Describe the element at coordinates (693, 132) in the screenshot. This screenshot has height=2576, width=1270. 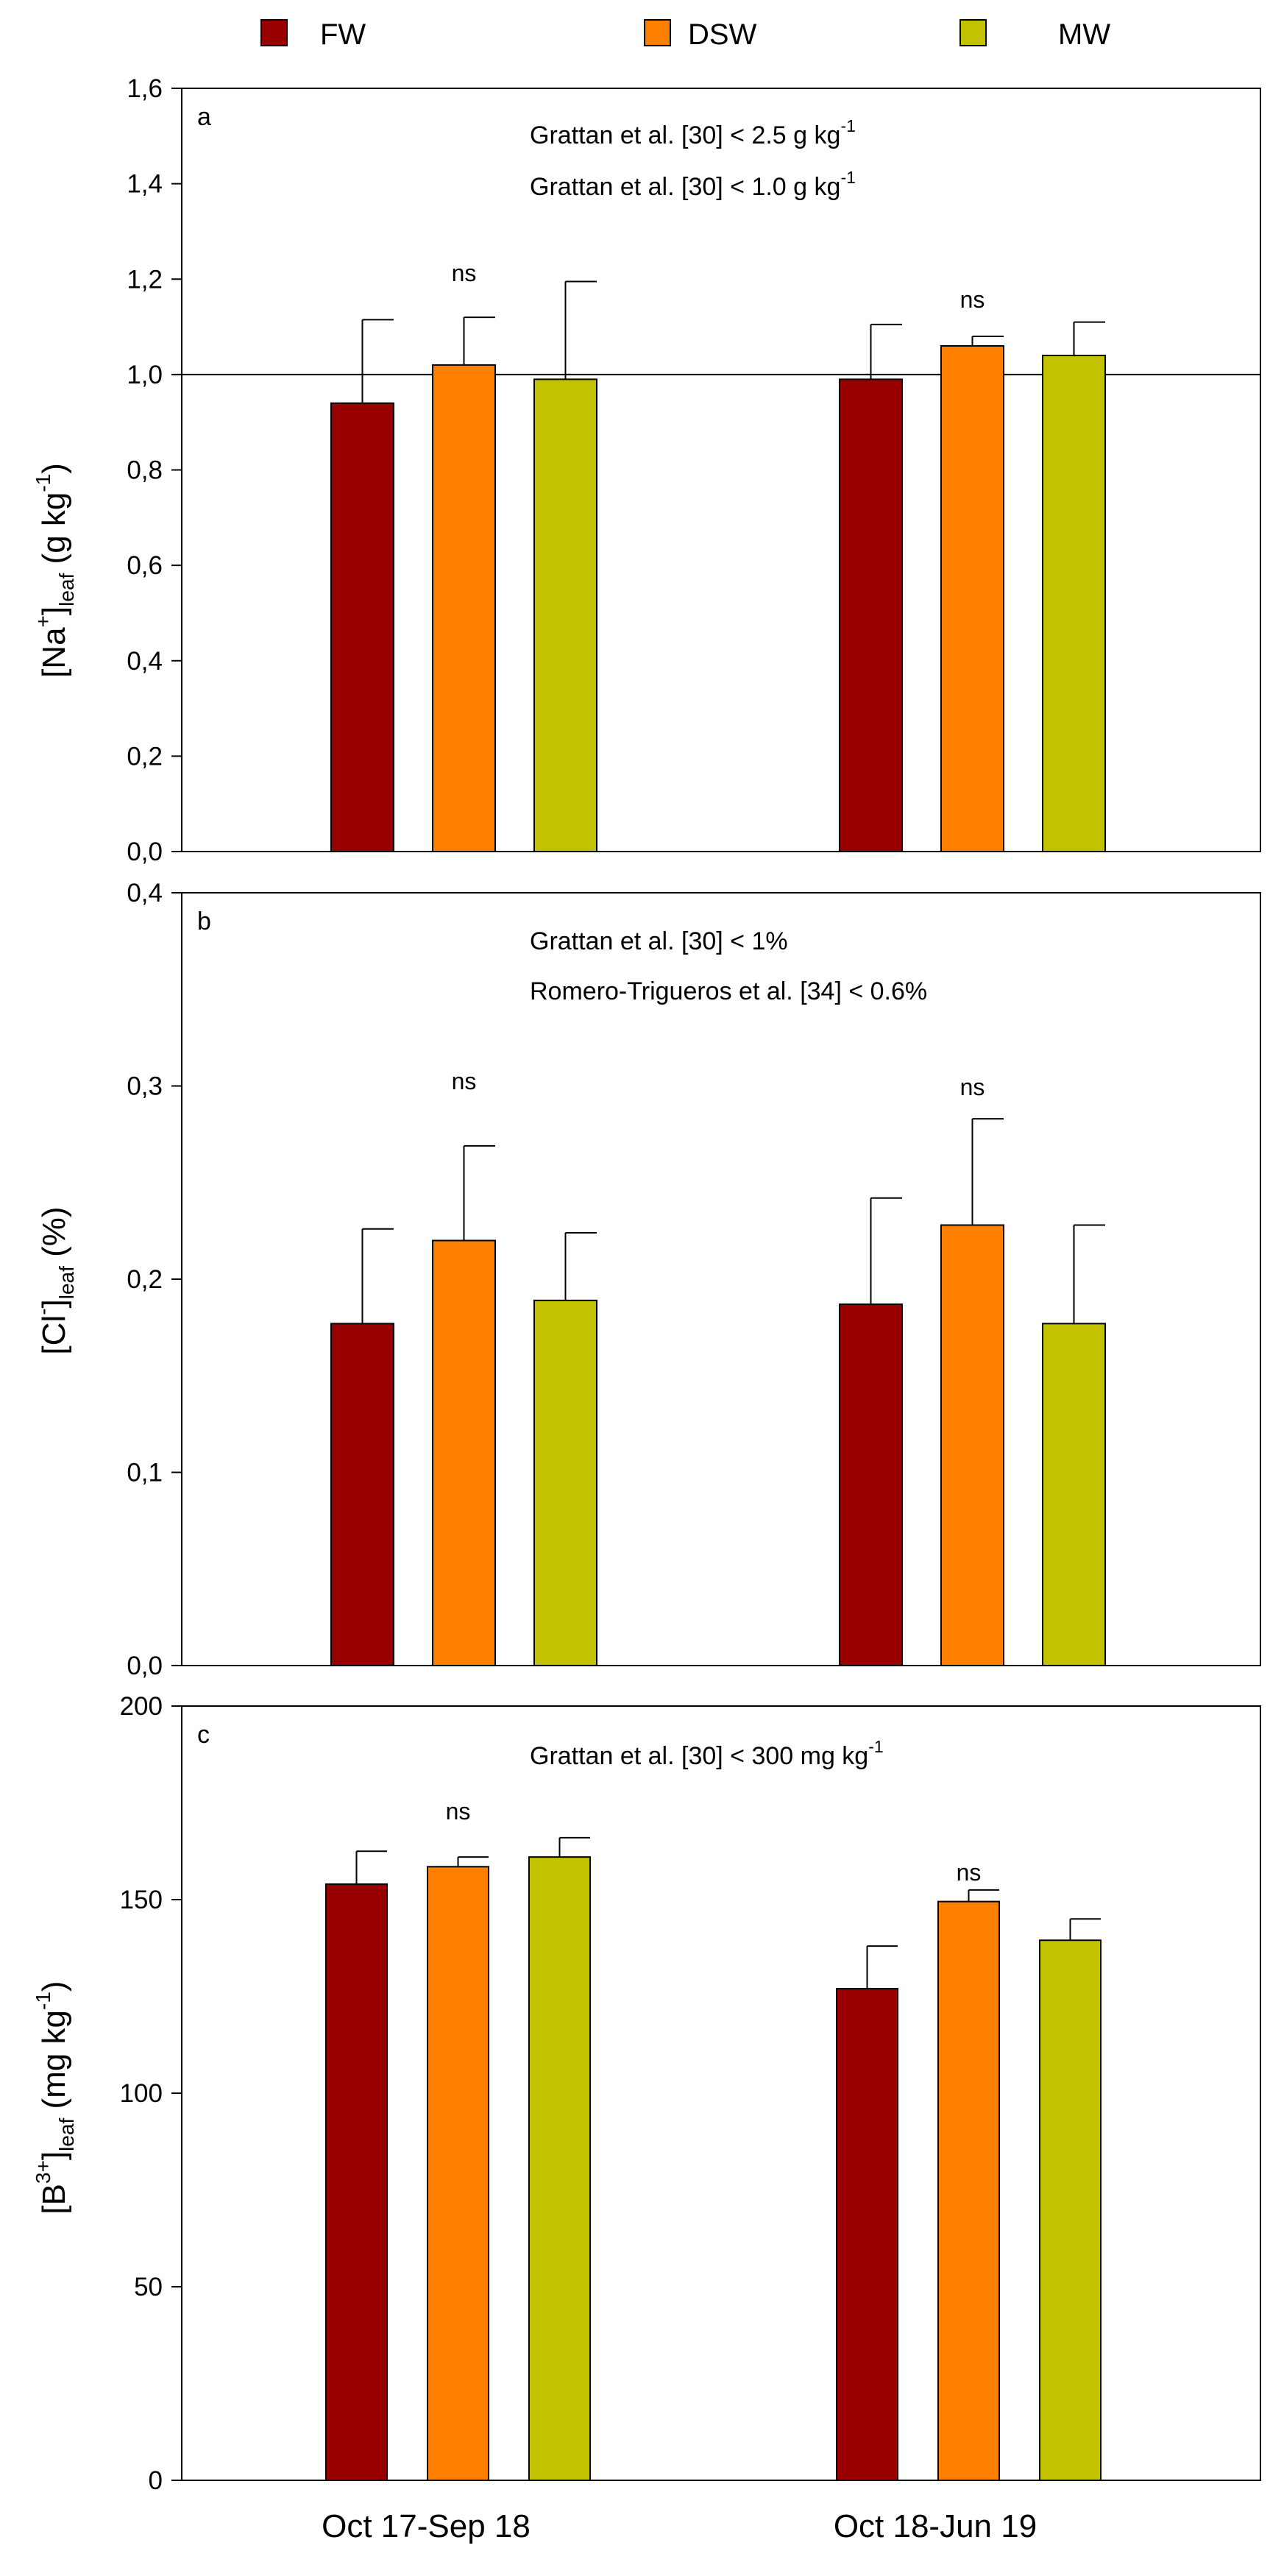
I see `panel-a-annotation: Grattan et al. [30] < 2.5 g kg-1` at that location.